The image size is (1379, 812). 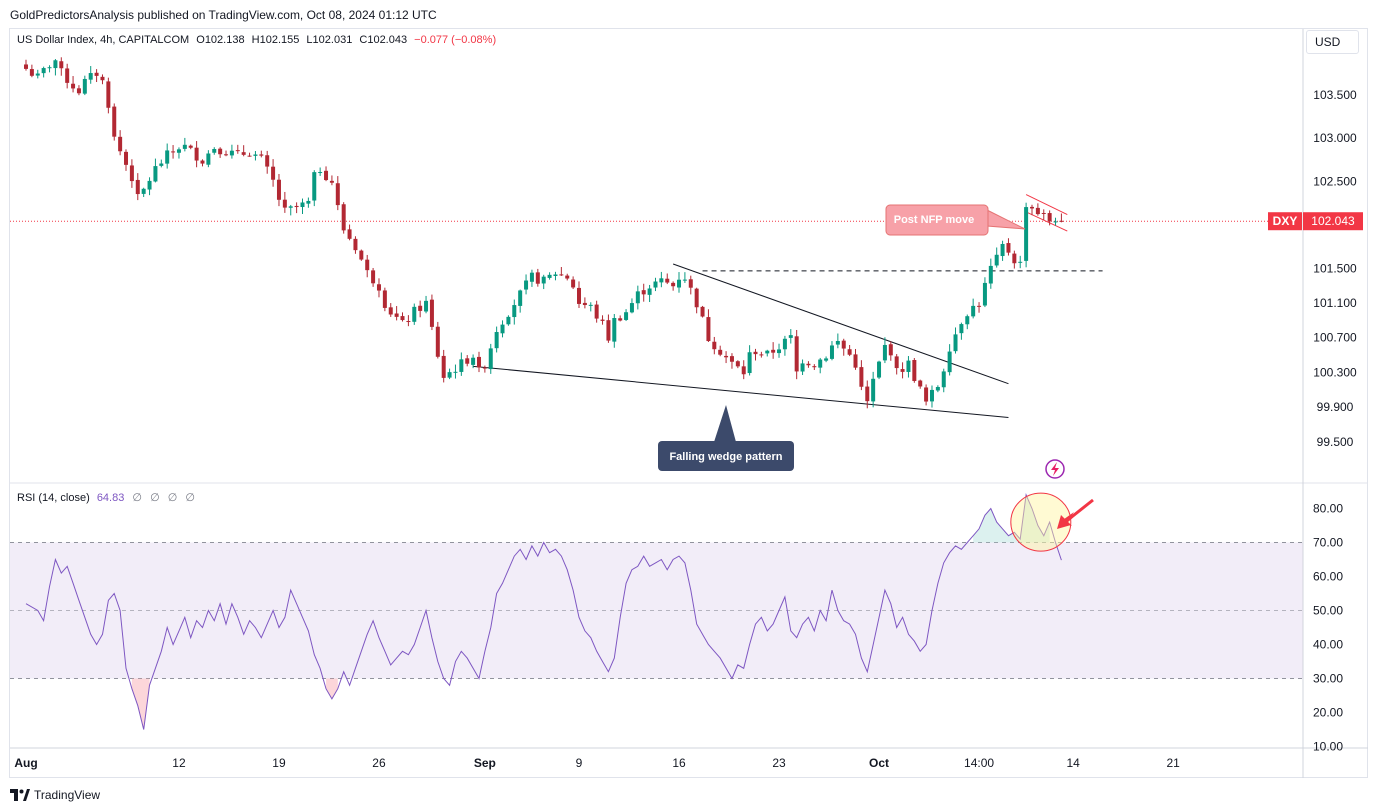 I want to click on rsi-value: 64.83, so click(x=110, y=498).